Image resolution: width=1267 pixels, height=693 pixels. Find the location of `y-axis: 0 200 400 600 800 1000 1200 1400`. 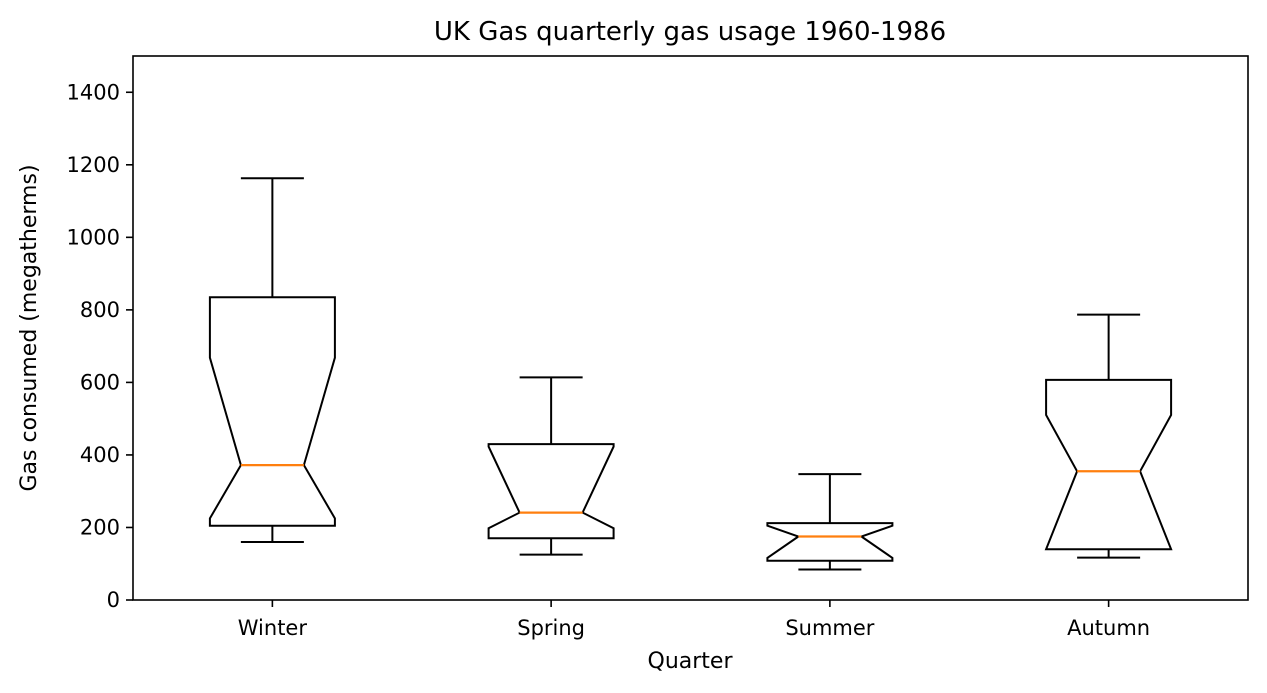

y-axis: 0 200 400 600 800 1000 1200 1400 is located at coordinates (100, 346).